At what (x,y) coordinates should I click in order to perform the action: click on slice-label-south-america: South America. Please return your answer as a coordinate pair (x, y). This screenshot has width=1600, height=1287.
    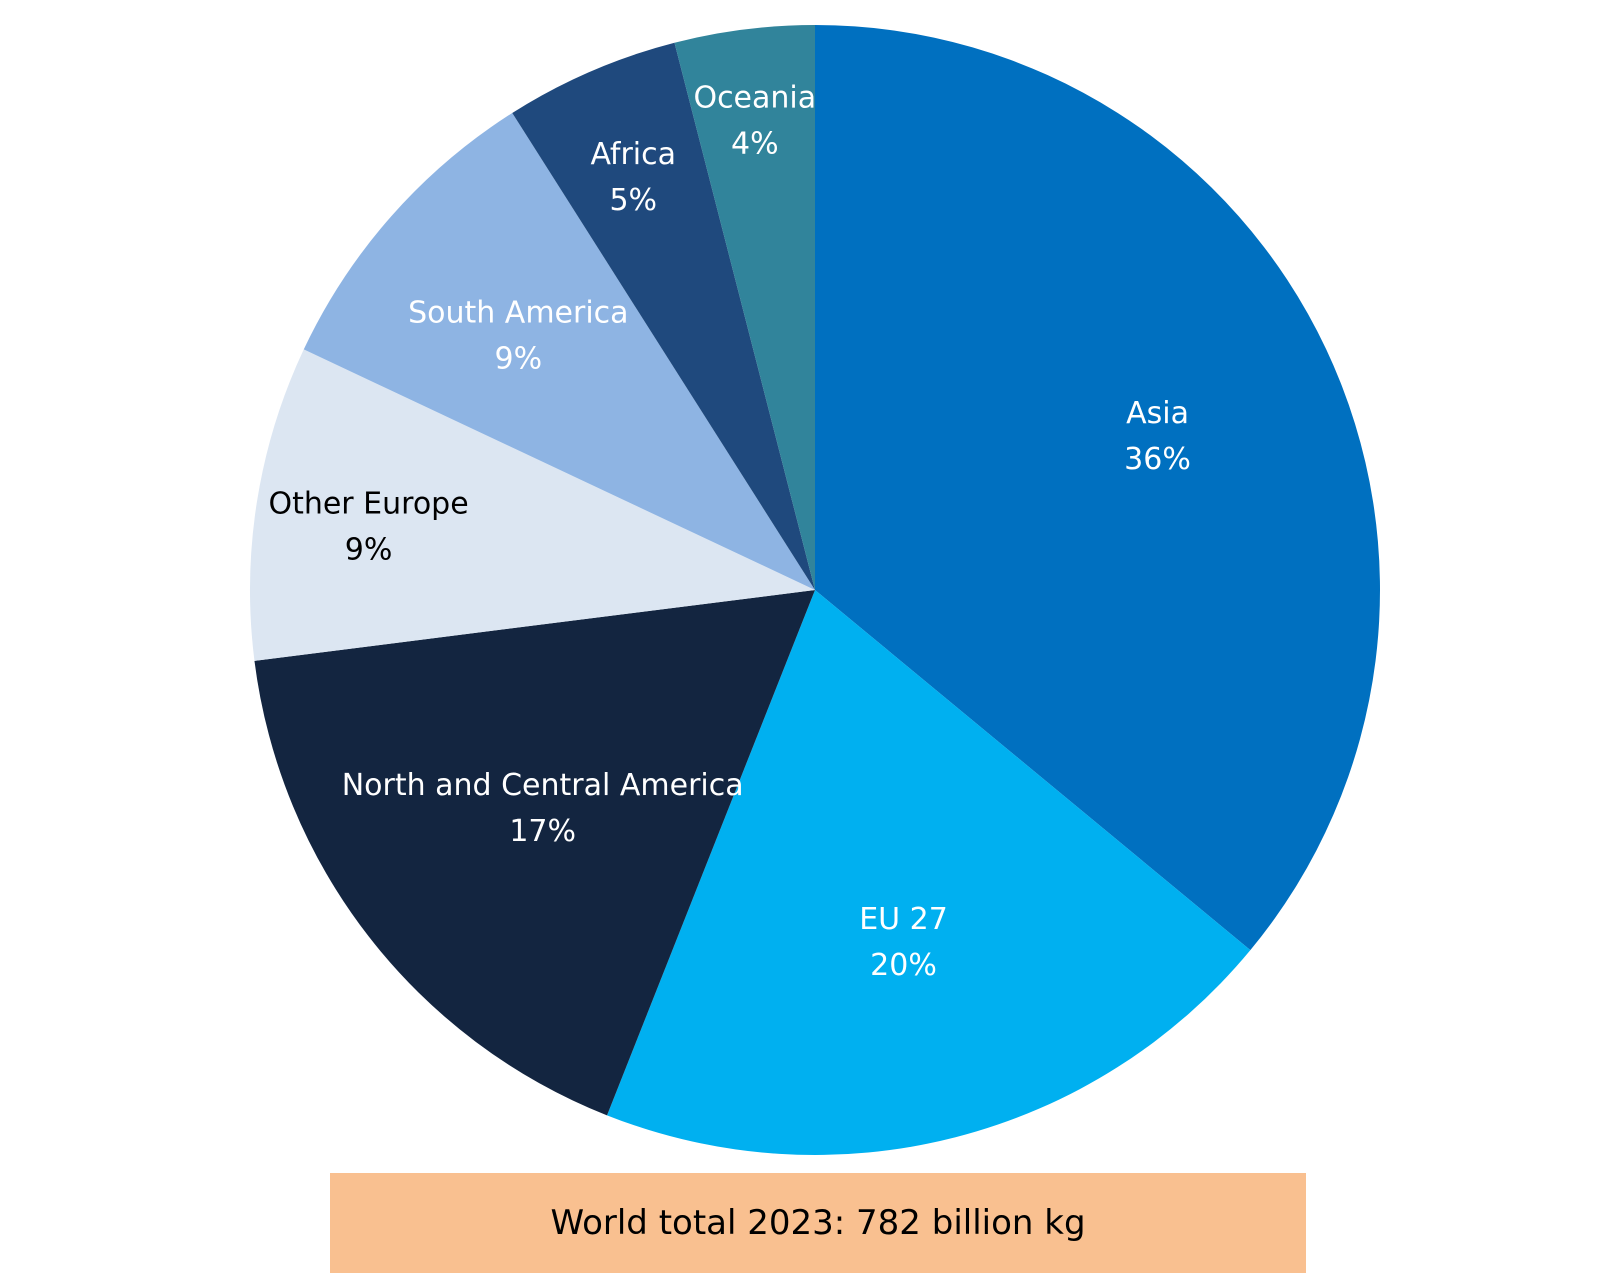
    Looking at the image, I should click on (518, 312).